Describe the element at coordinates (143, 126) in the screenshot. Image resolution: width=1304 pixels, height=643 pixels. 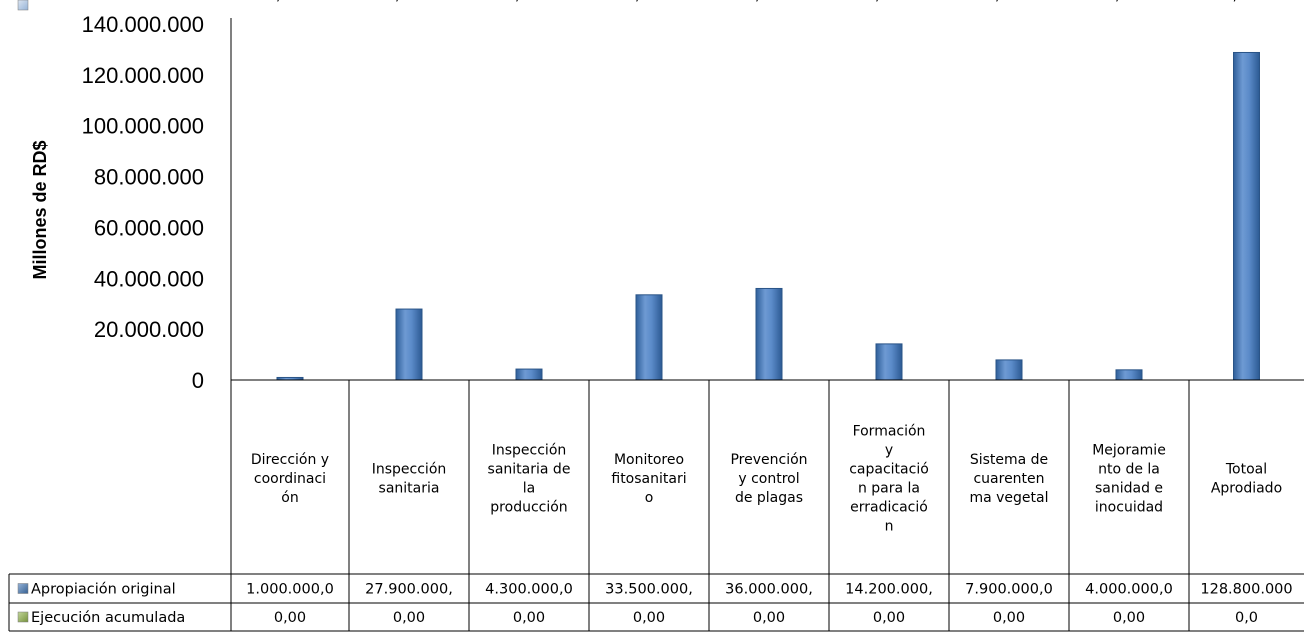
I see `y-tick-label: 100.000.000` at that location.